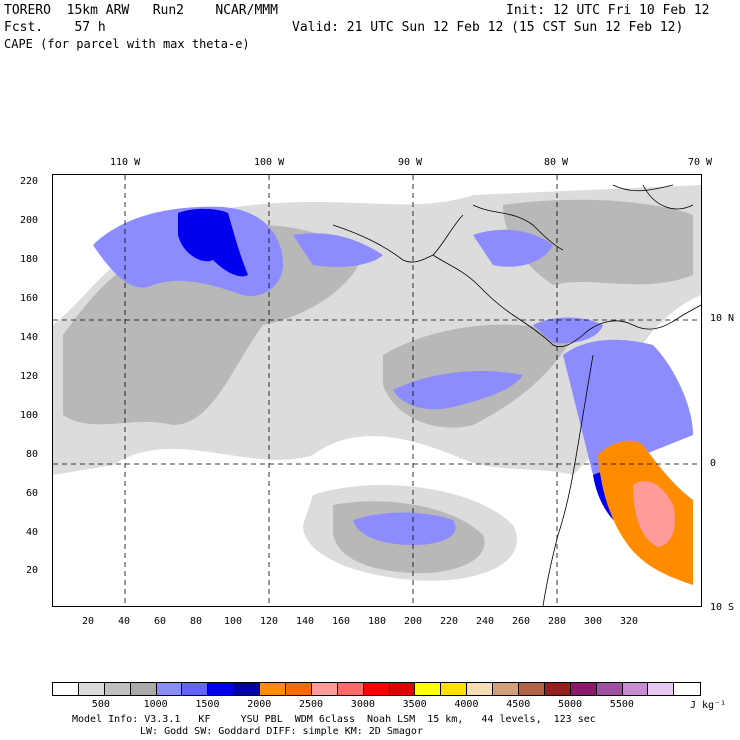  Describe the element at coordinates (377, 621) in the screenshot. I see `x-tick: 180` at that location.